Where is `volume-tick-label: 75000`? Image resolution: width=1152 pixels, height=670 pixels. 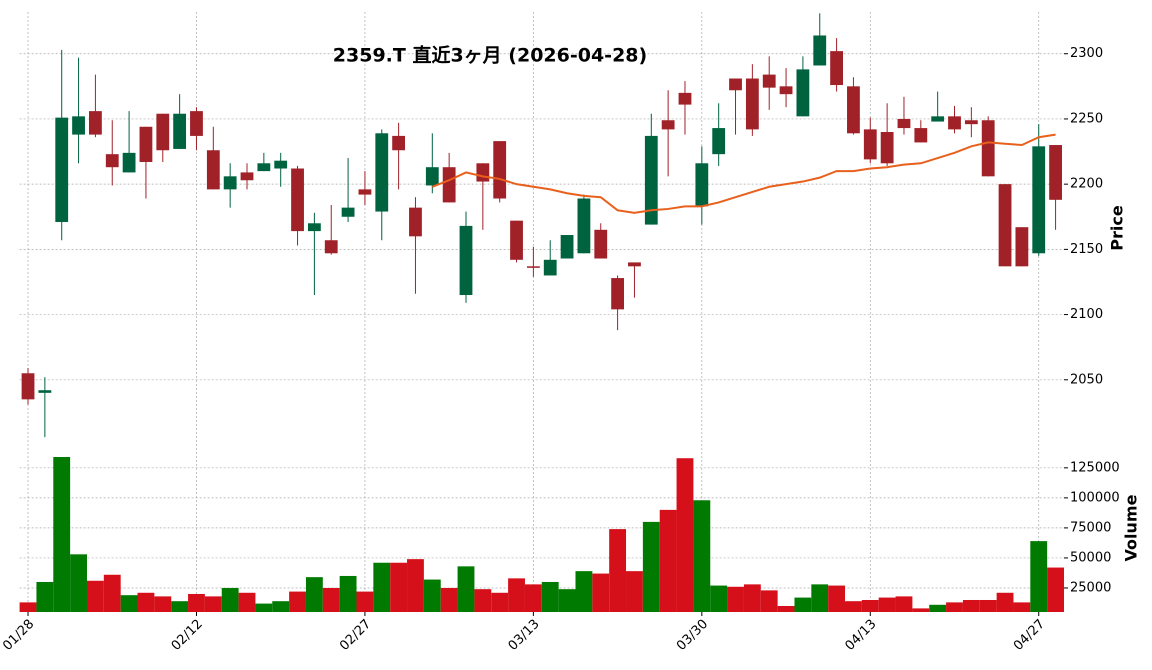 volume-tick-label: 75000 is located at coordinates (1090, 527).